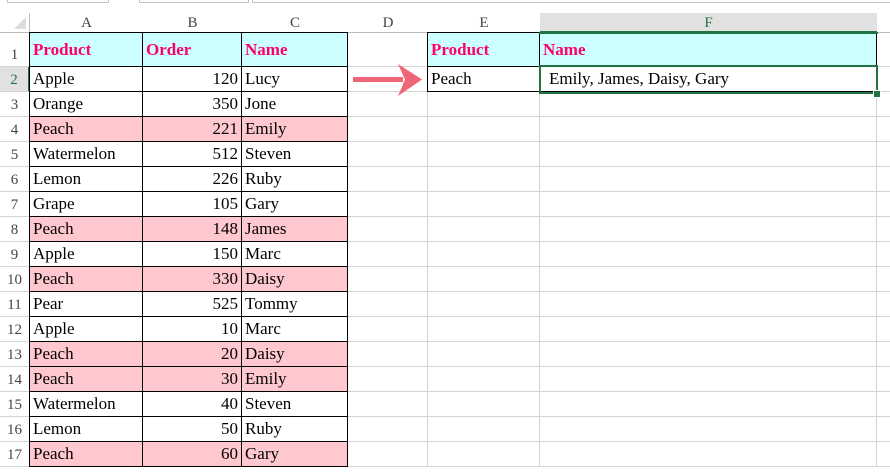 The image size is (890, 476). I want to click on cell-G12, so click(883, 329).